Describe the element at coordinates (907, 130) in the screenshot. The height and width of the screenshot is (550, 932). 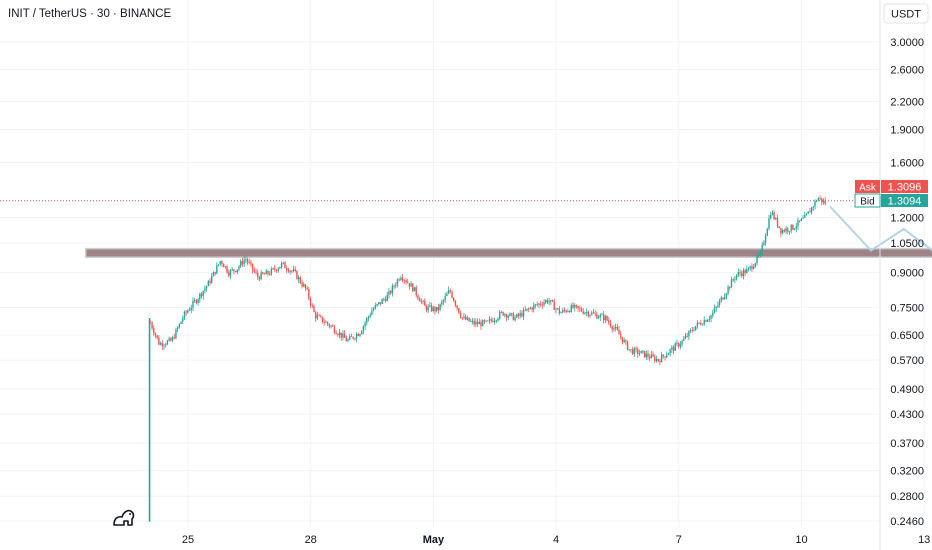
I see `price-tick-label: 1.9000` at that location.